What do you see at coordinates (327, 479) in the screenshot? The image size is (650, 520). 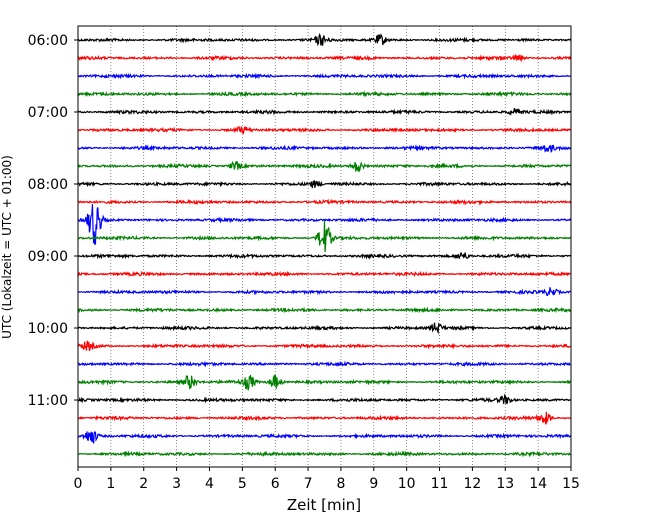 I see `x-axis-ticks: 0 1 2 3 4 5 6 7 8 9 10 11 12 13 14 15` at bounding box center [327, 479].